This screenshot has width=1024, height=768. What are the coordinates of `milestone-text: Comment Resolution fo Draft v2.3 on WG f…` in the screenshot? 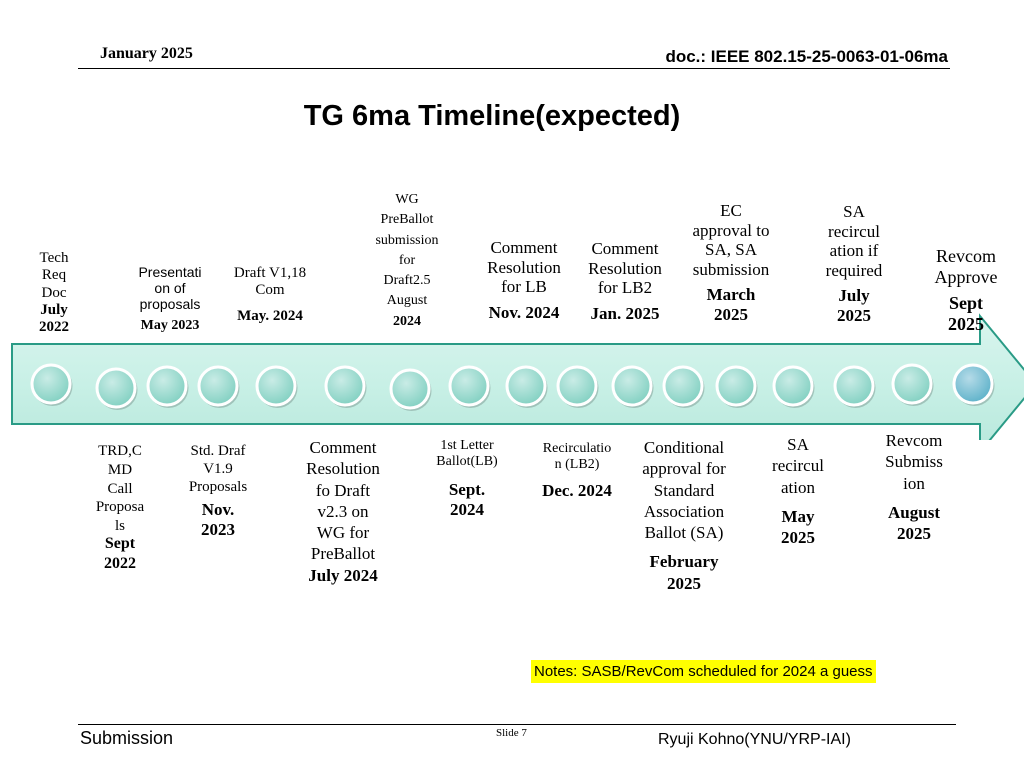 It's located at (343, 501).